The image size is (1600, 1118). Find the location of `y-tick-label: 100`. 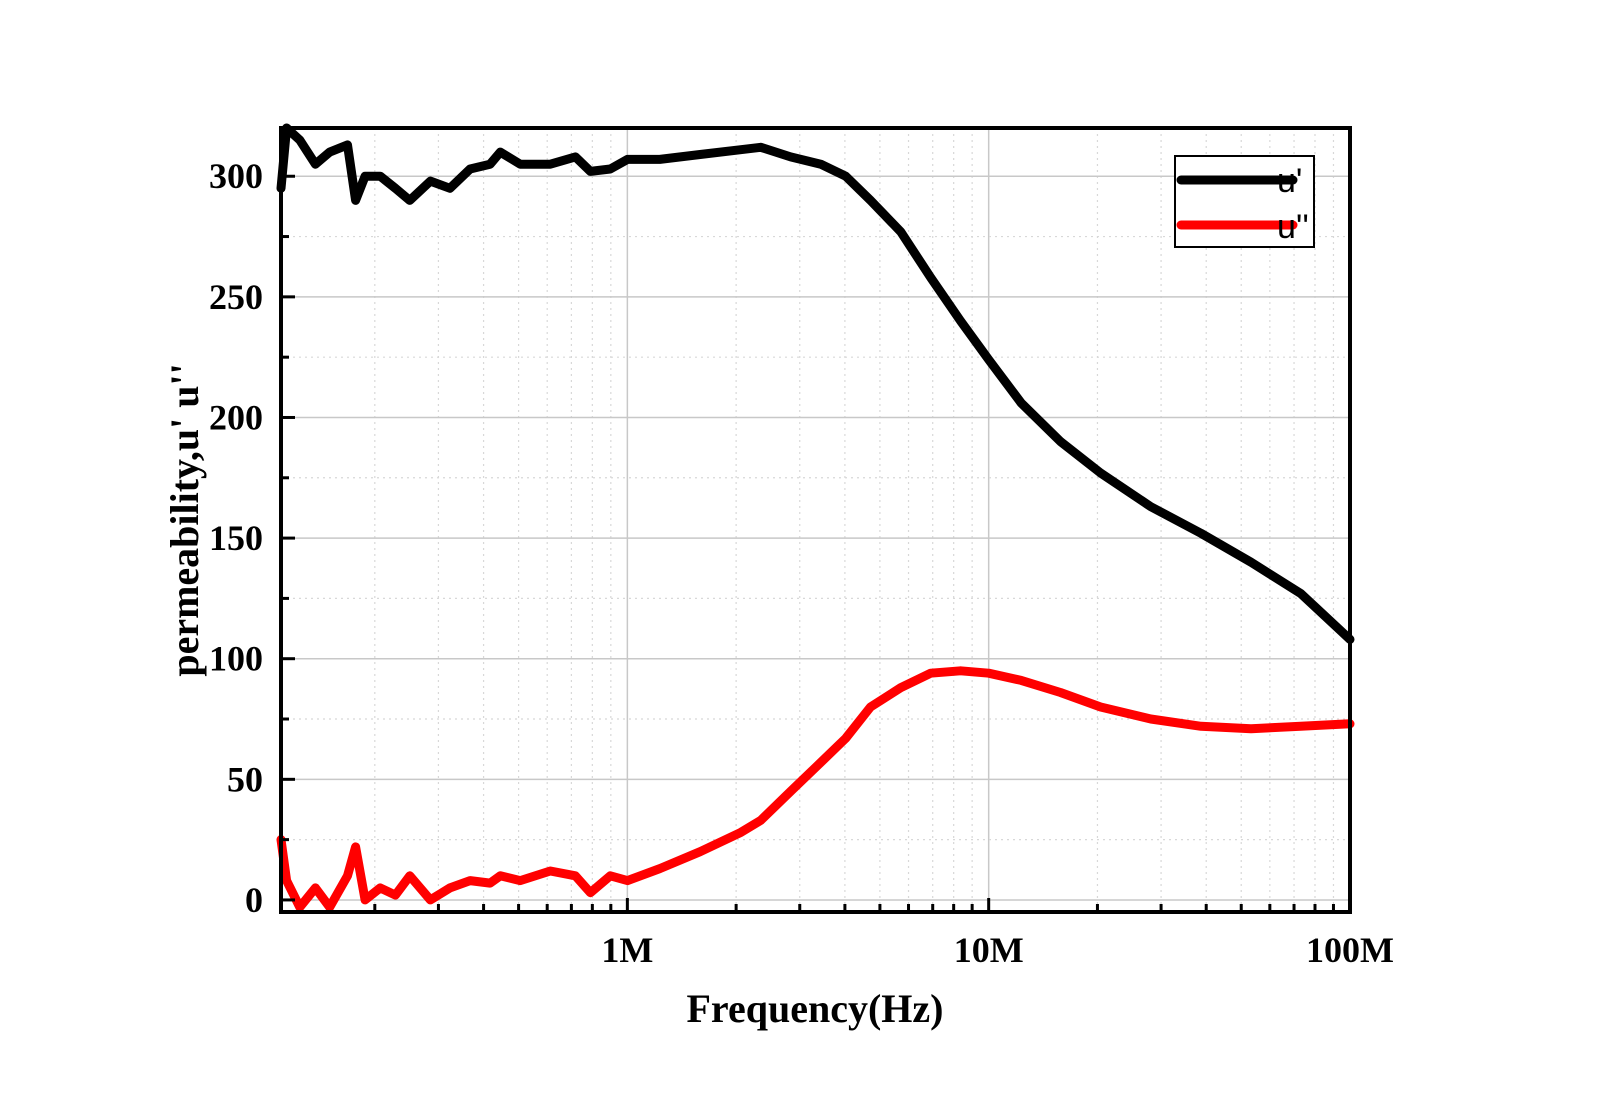

y-tick-label: 100 is located at coordinates (236, 659).